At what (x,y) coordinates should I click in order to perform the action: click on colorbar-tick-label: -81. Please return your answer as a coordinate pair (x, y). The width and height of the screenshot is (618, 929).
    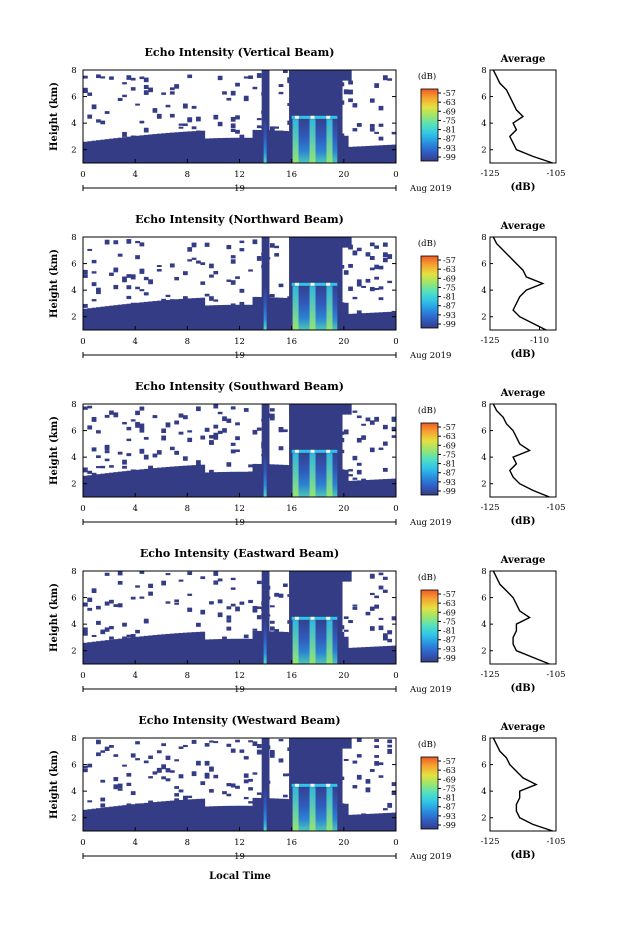
    Looking at the image, I should click on (449, 631).